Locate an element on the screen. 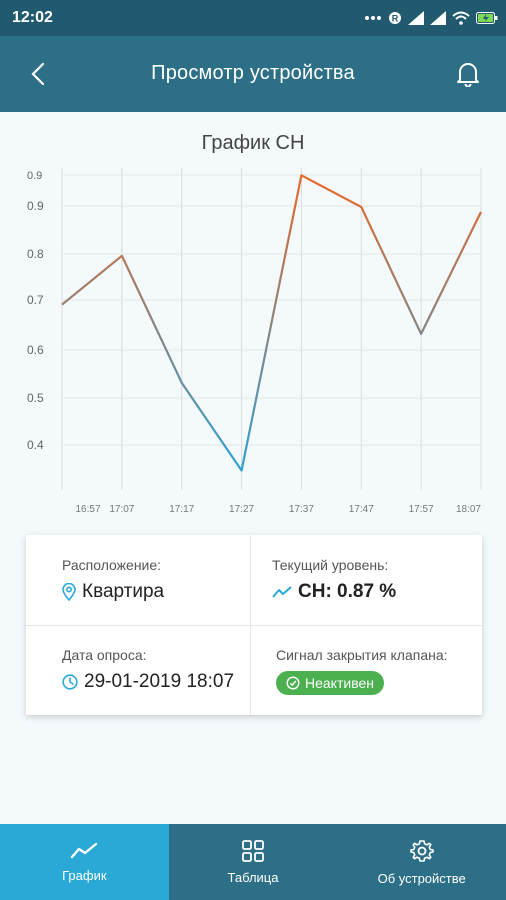 The height and width of the screenshot is (900, 506). date-value: 29-01-2019 18:07 is located at coordinates (159, 681).